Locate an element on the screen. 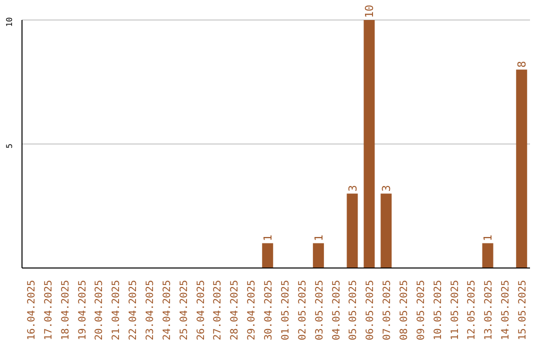 The width and height of the screenshot is (540, 340). x-tick-label: 30.04.2025 is located at coordinates (269, 310).